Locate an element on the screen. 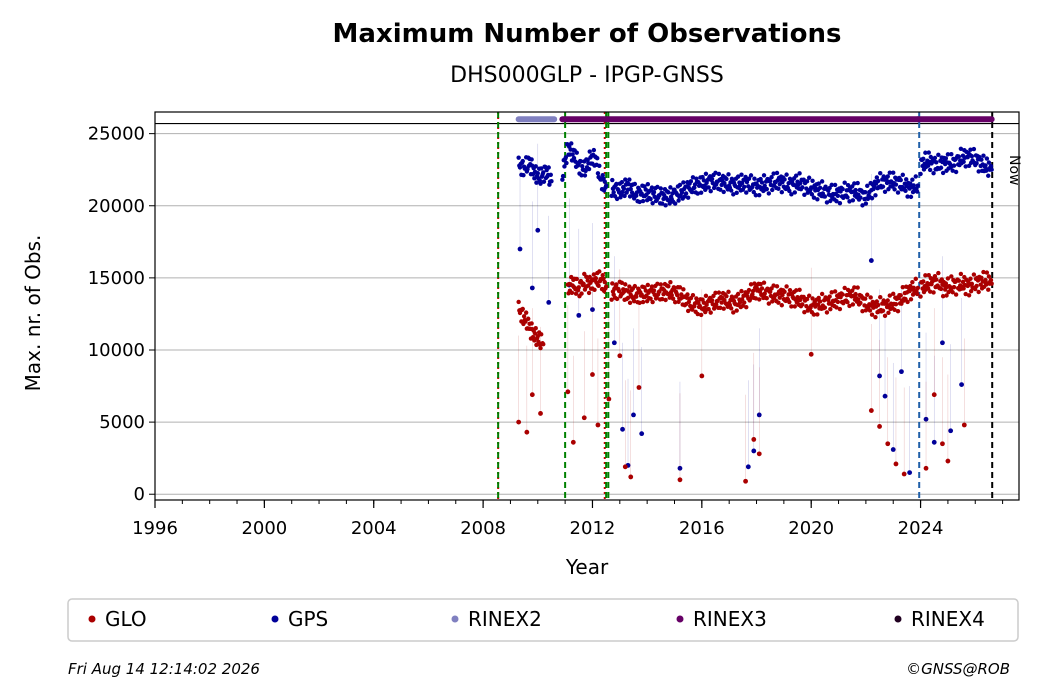  footer-timestamp: Fri Aug 14 12:14:02 2026 is located at coordinates (164, 669).